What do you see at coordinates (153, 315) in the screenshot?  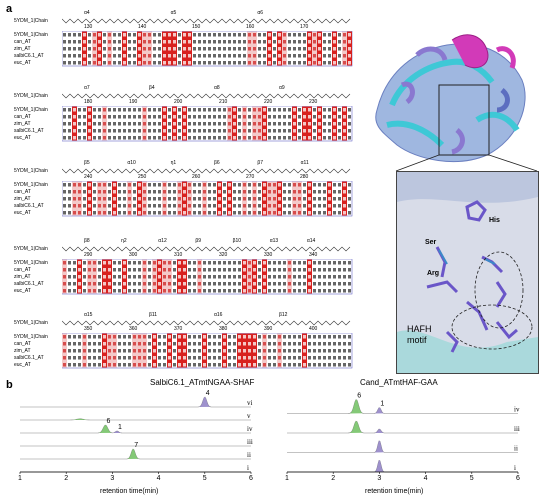 I see `ss-element-label: β11` at bounding box center [153, 315].